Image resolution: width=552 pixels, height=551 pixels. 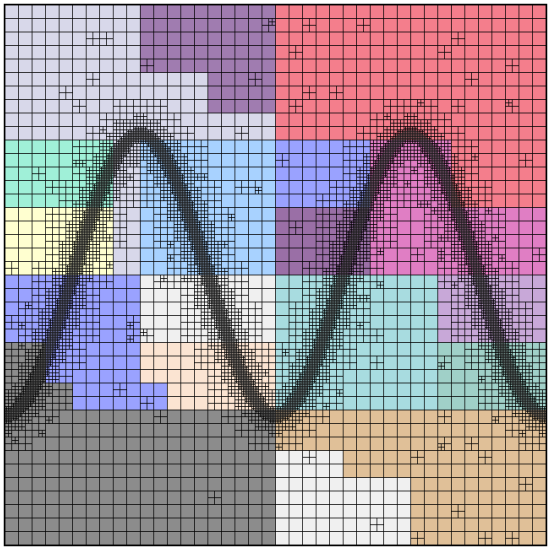 What do you see at coordinates (241, 92) in the screenshot?
I see `region-purple` at bounding box center [241, 92].